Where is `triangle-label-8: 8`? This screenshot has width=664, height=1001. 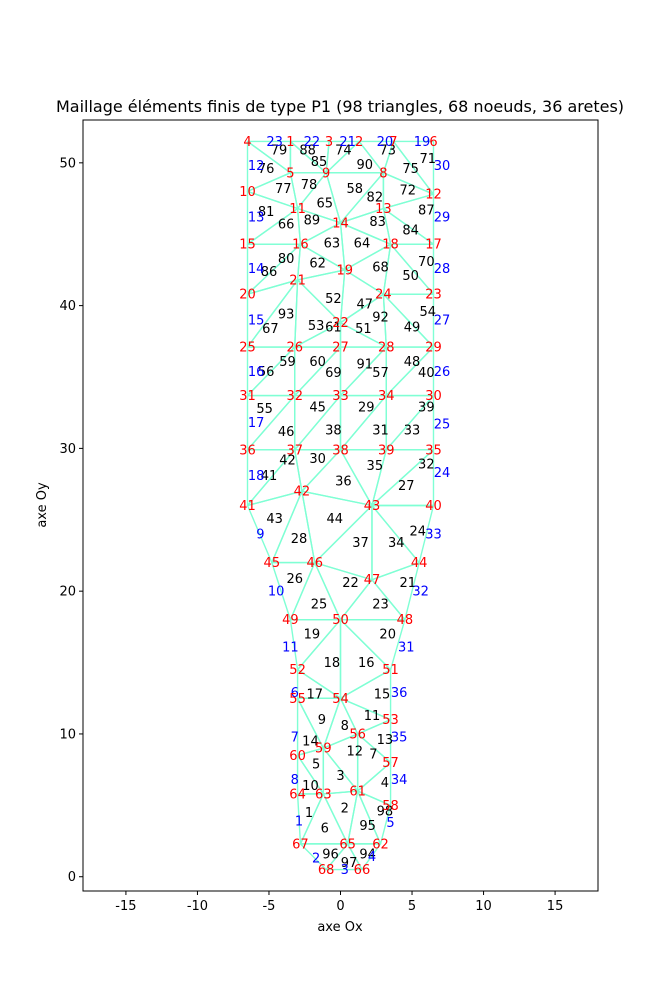
triangle-label-8: 8 is located at coordinates (345, 726).